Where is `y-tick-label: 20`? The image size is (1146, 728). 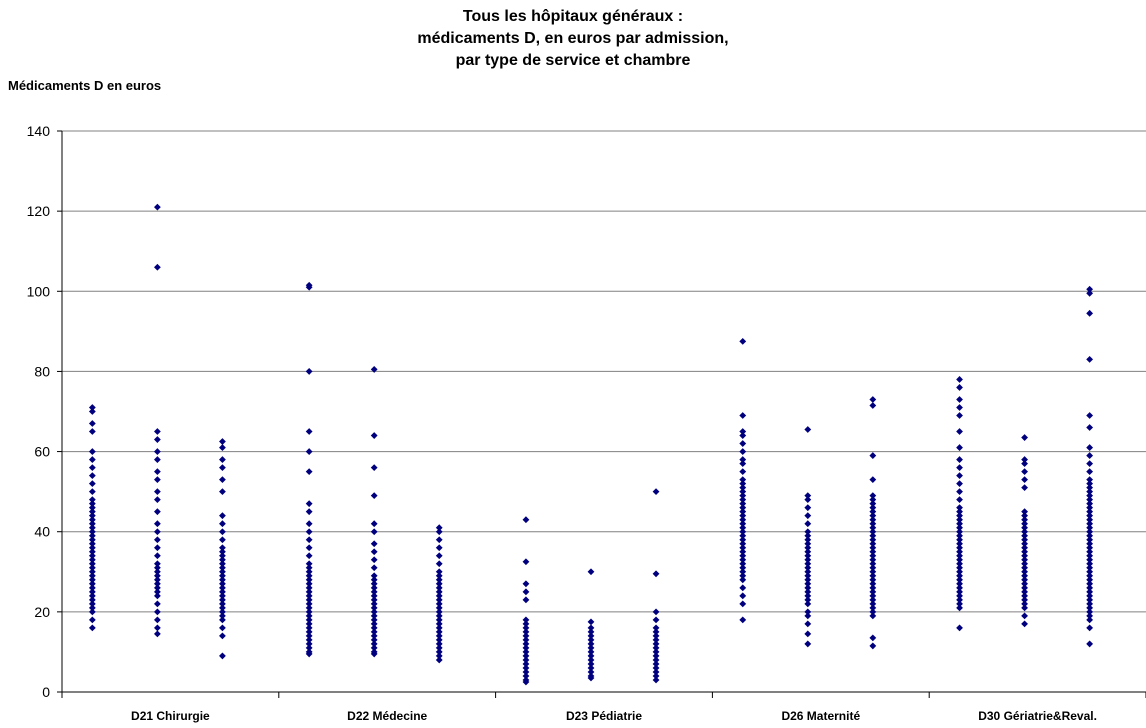
y-tick-label: 20 is located at coordinates (42, 612).